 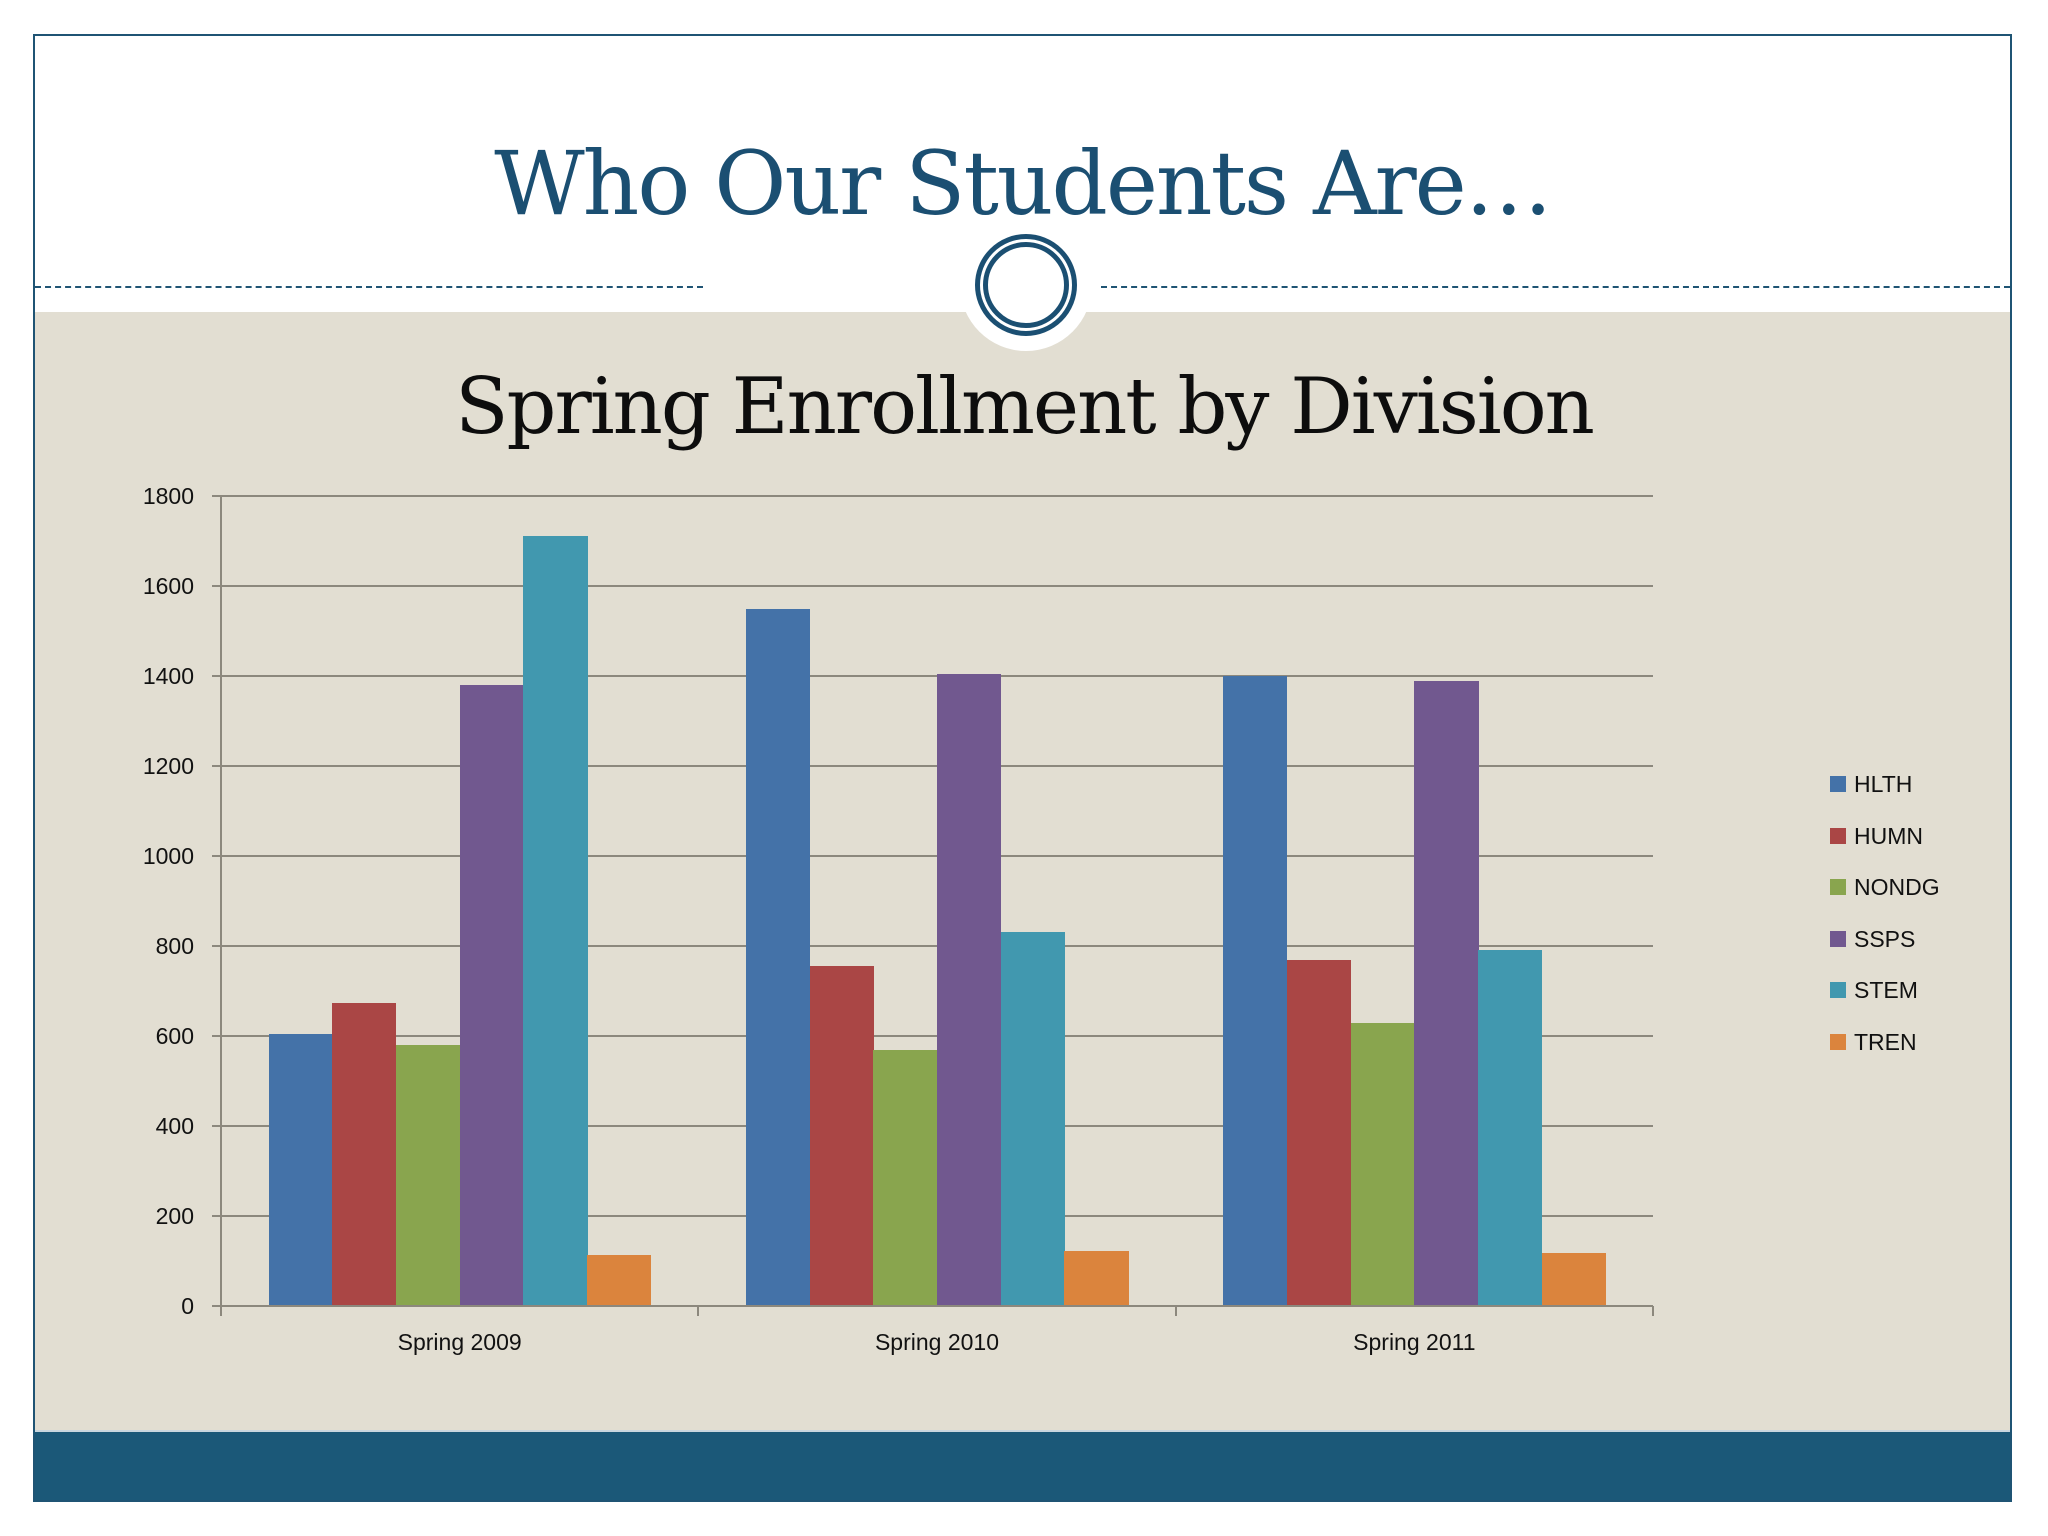 I want to click on y-axis-label: 800, so click(x=174, y=946).